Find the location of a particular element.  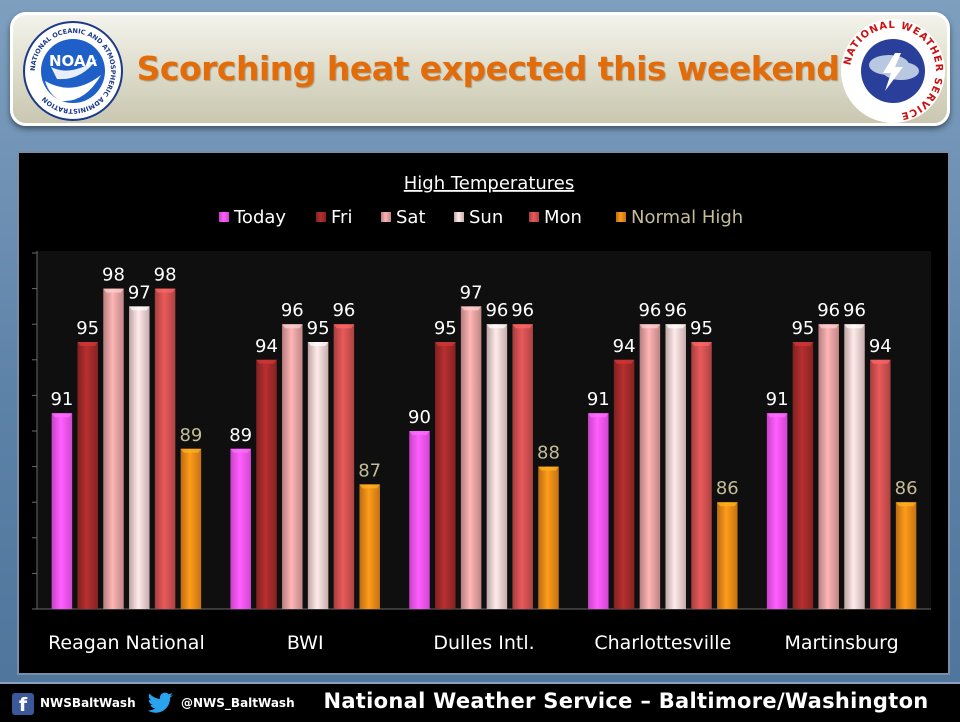

legend-label-normal-high: Normal High is located at coordinates (687, 217).